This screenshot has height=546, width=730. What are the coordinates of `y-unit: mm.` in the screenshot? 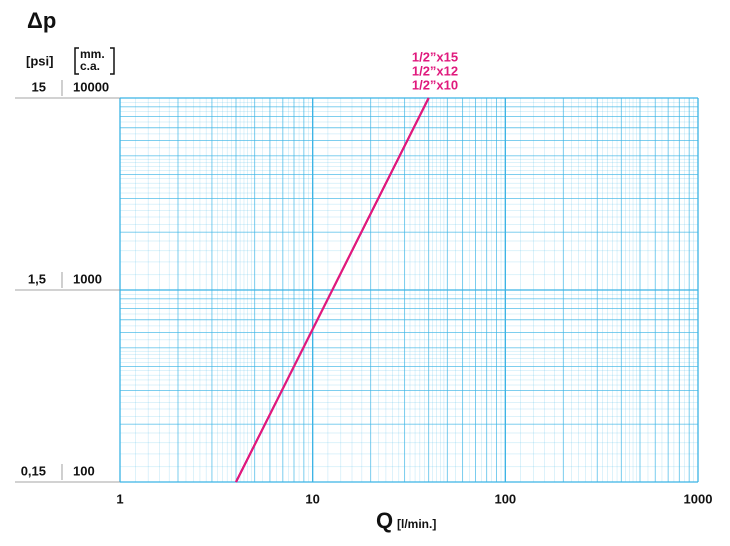 It's located at (92, 54).